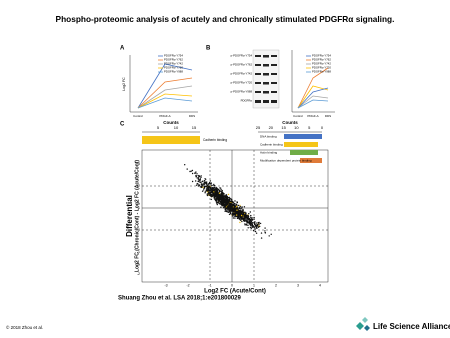  Describe the element at coordinates (242, 65) in the screenshot. I see `blot-row-label: p-PDGFRα-Y762` at that location.